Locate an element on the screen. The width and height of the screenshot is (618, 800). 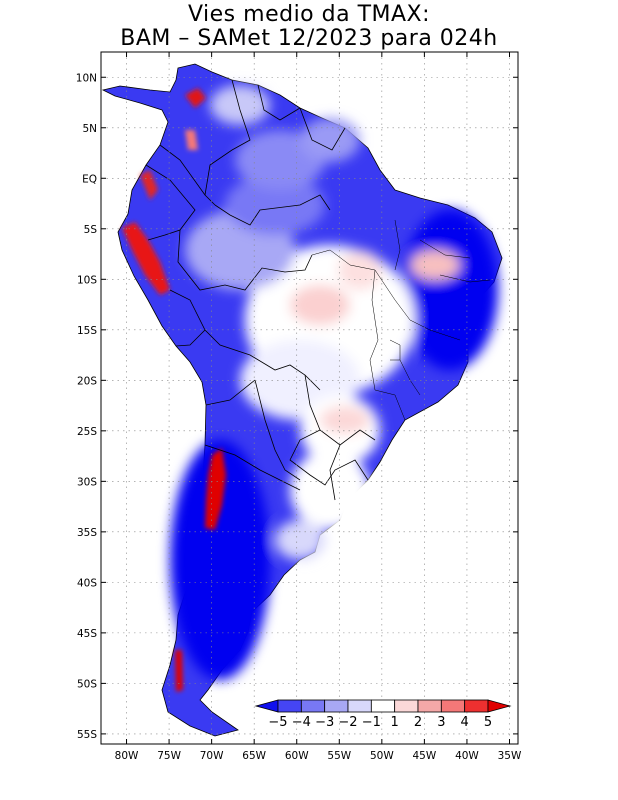
lon-label: 55W is located at coordinates (339, 756).